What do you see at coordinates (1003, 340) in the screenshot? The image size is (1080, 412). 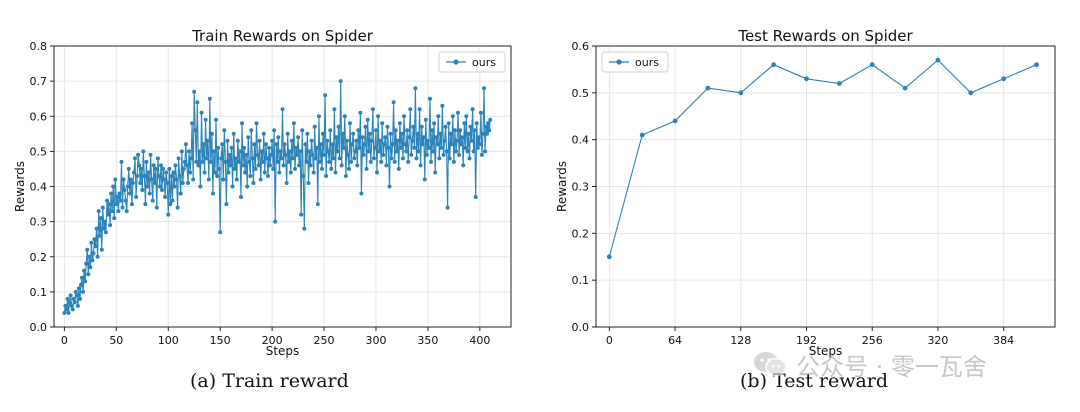 I see `chart-1-xtick-label: 384` at bounding box center [1003, 340].